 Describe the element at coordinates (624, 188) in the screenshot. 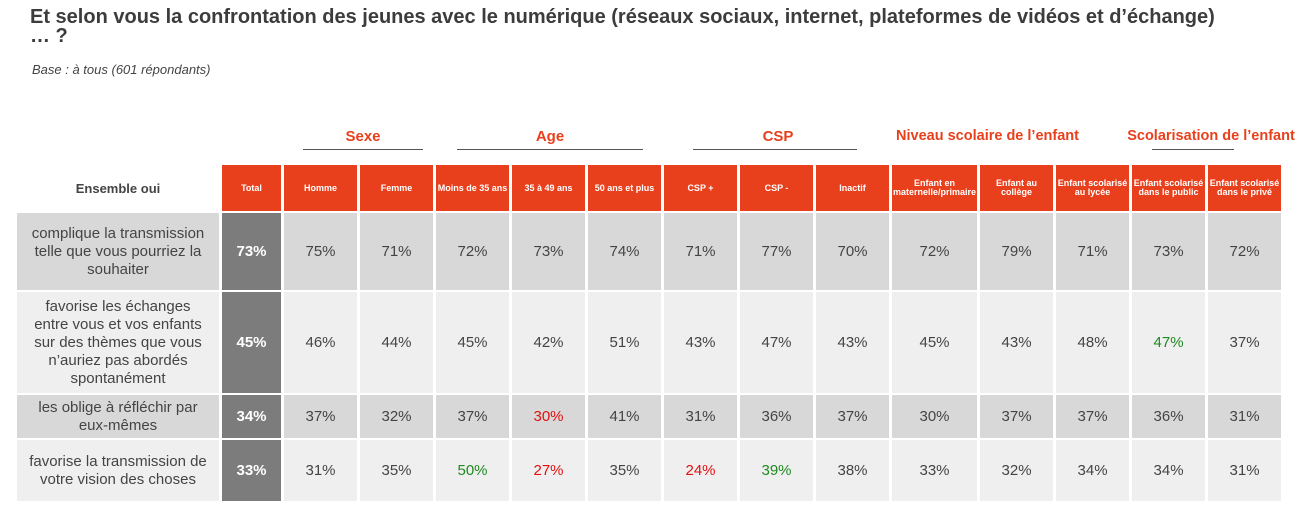

I see `column-header: 50 ans et plus` at that location.